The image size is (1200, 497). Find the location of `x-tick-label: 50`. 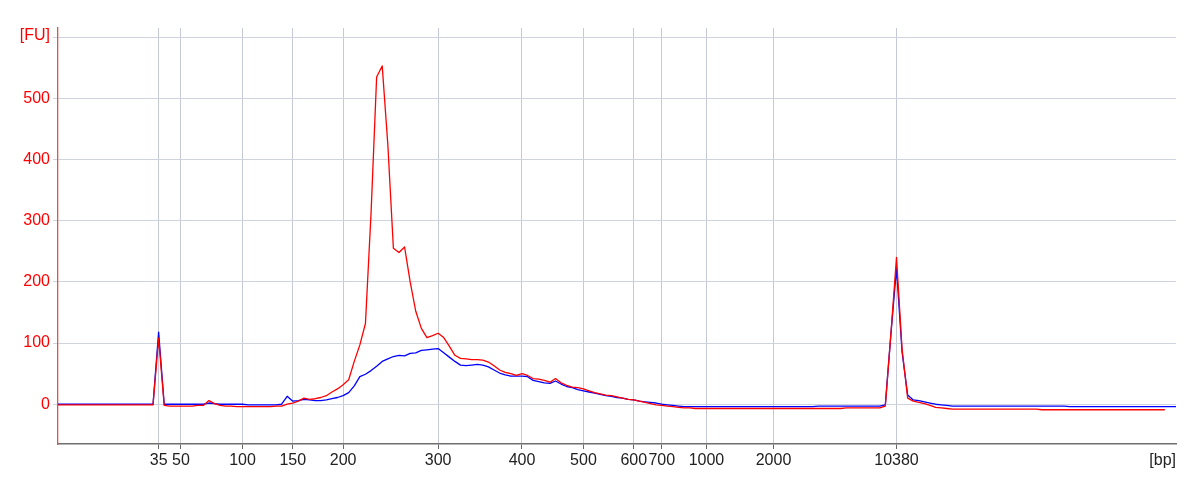

x-tick-label: 50 is located at coordinates (181, 460).